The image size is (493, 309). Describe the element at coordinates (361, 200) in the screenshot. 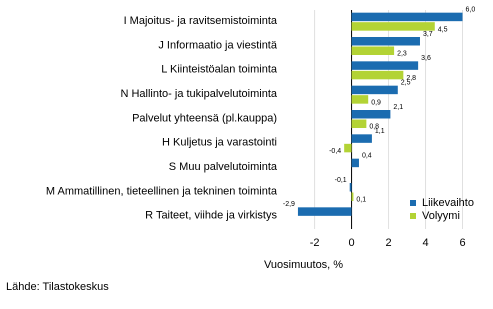

I see `value-label: 0,1` at that location.